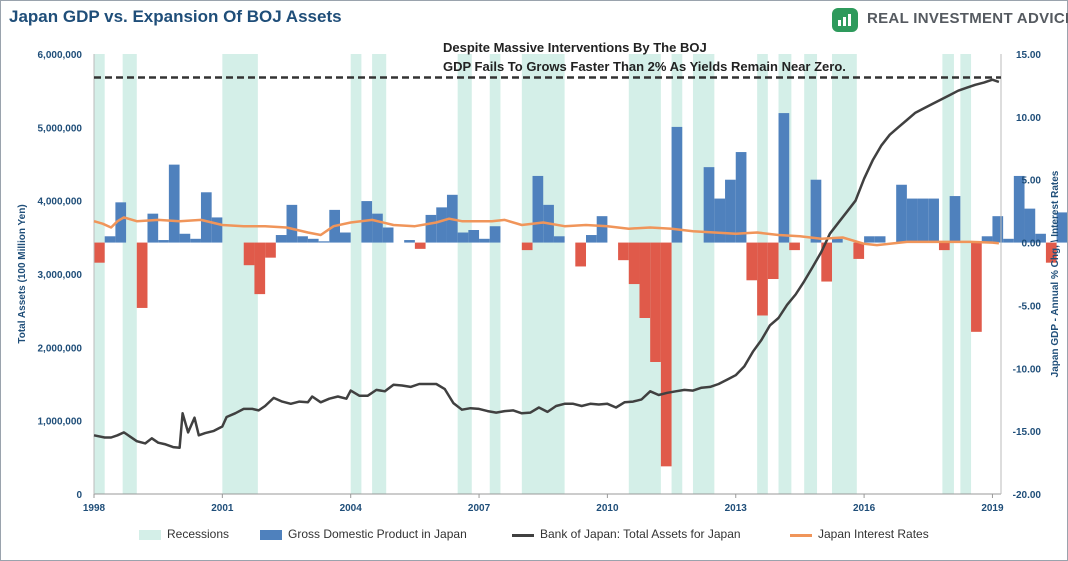  Describe the element at coordinates (60, 55) in the screenshot. I see `left-tick-label: 6,000,000` at that location.